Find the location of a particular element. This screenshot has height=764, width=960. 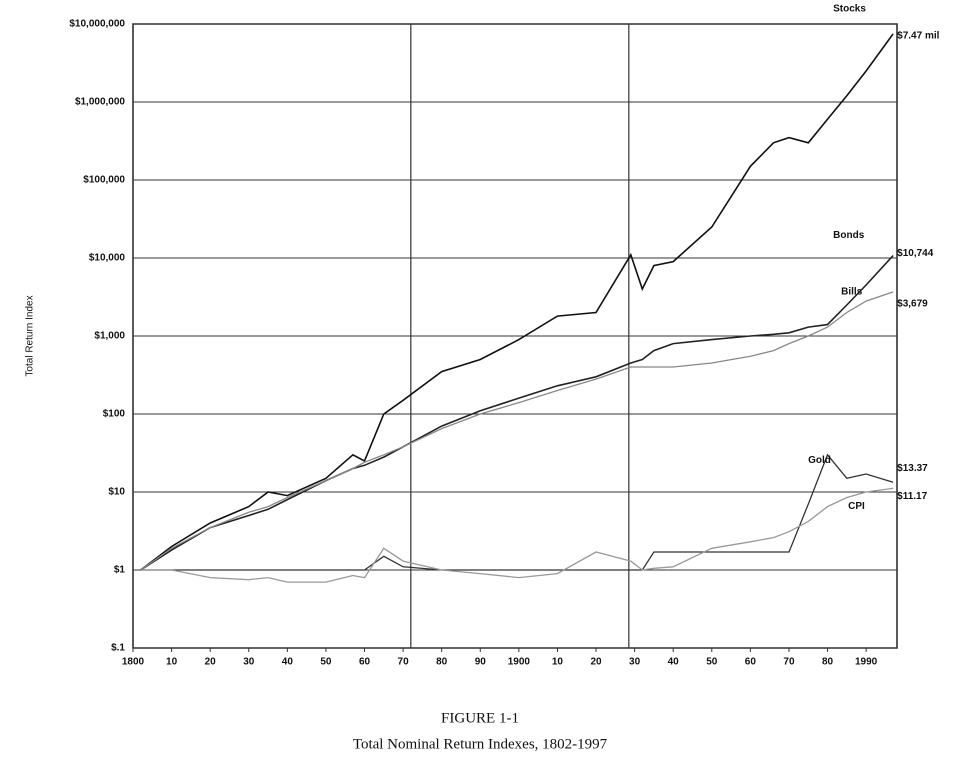

y-tick-label: $.1 is located at coordinates (118, 648).